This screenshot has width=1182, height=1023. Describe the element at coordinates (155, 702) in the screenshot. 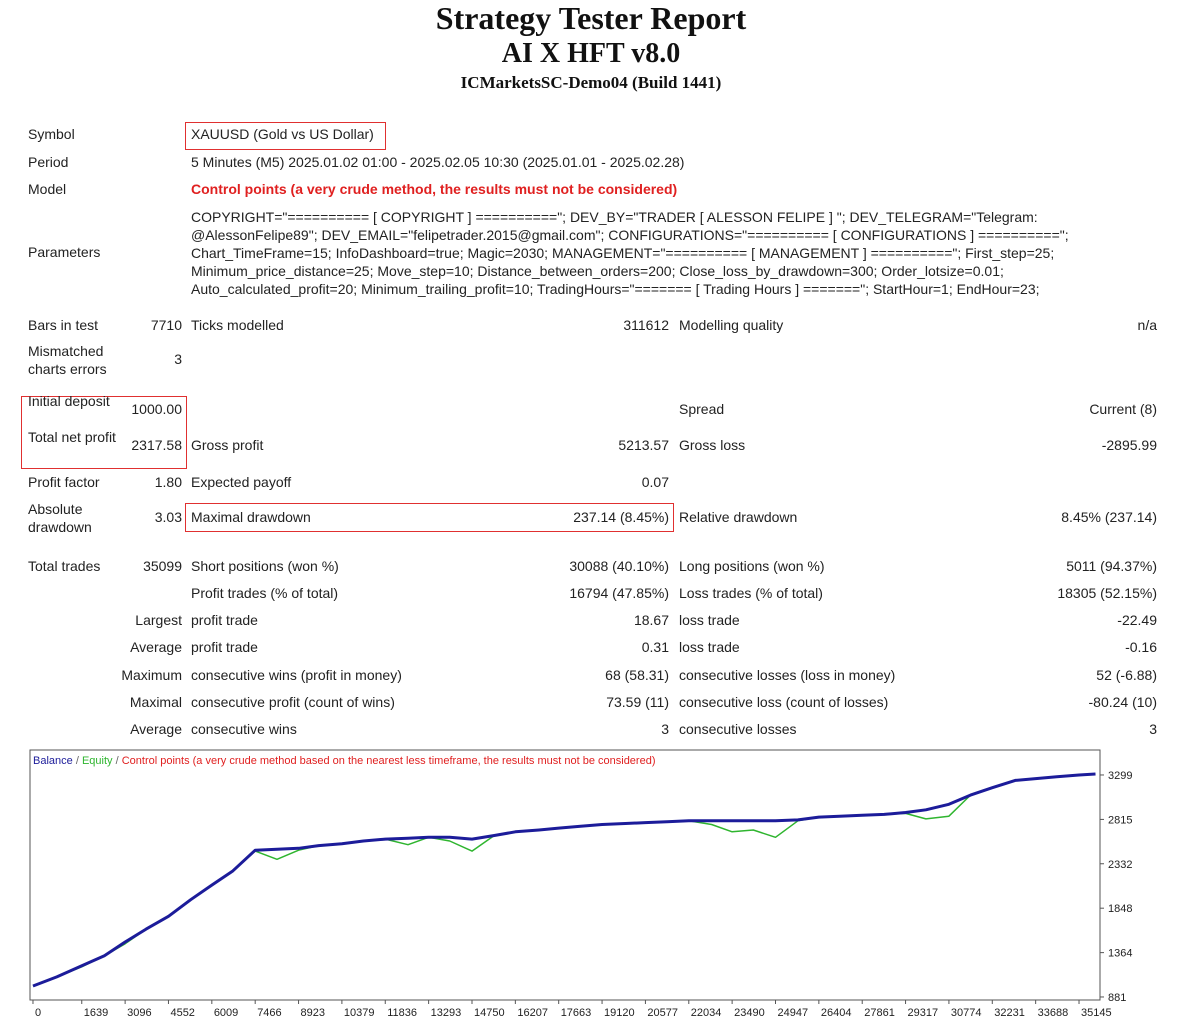

I see `stat-value: Maximal` at that location.